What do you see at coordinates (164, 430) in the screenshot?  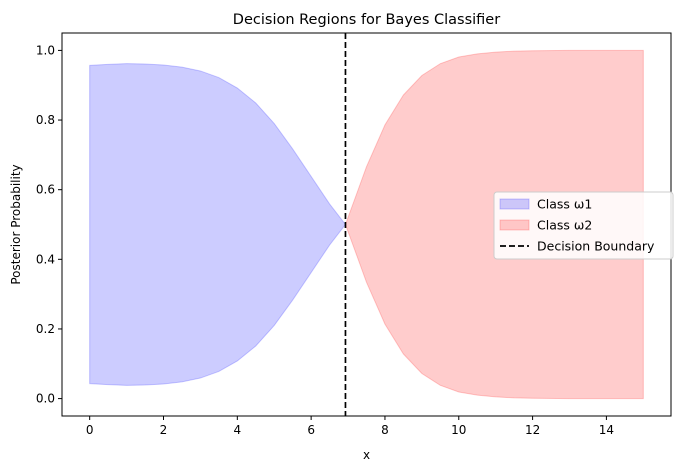 I see `x-tick-label: 2` at bounding box center [164, 430].